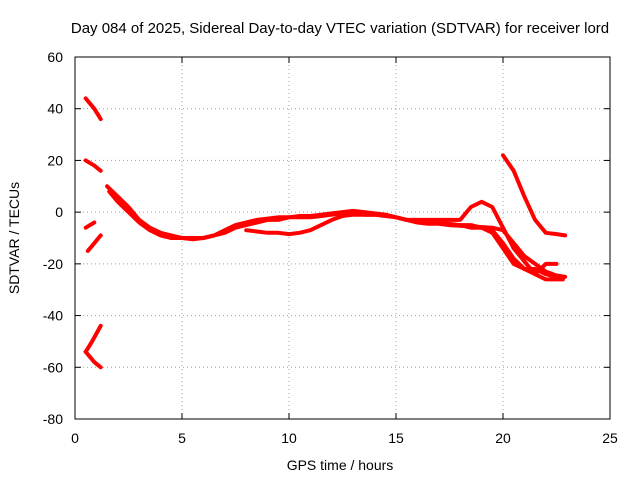 This screenshot has width=640, height=480. Describe the element at coordinates (53, 316) in the screenshot. I see `y-tick-label: -40` at that location.